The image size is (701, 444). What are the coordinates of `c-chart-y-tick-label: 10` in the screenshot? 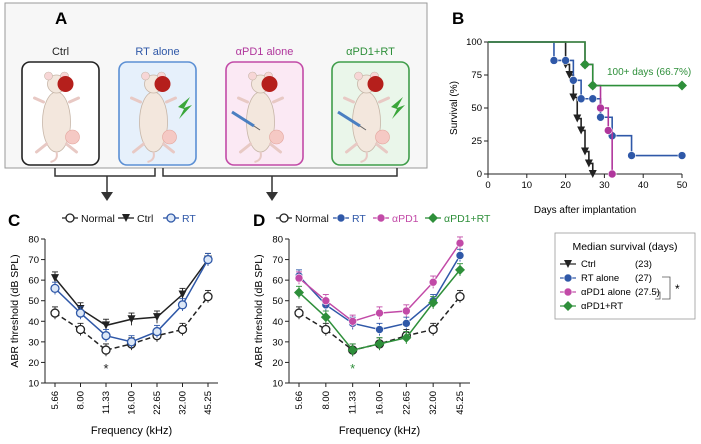 It's located at (33, 384).